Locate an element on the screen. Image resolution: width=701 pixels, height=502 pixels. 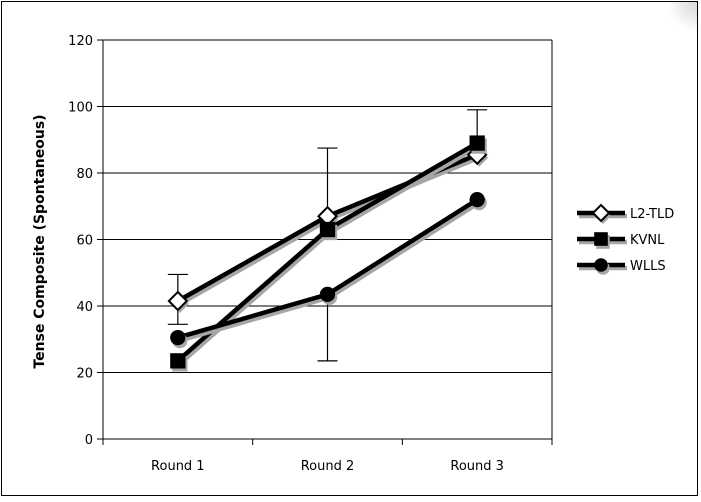
x-tick-label: Round 1 is located at coordinates (178, 466).